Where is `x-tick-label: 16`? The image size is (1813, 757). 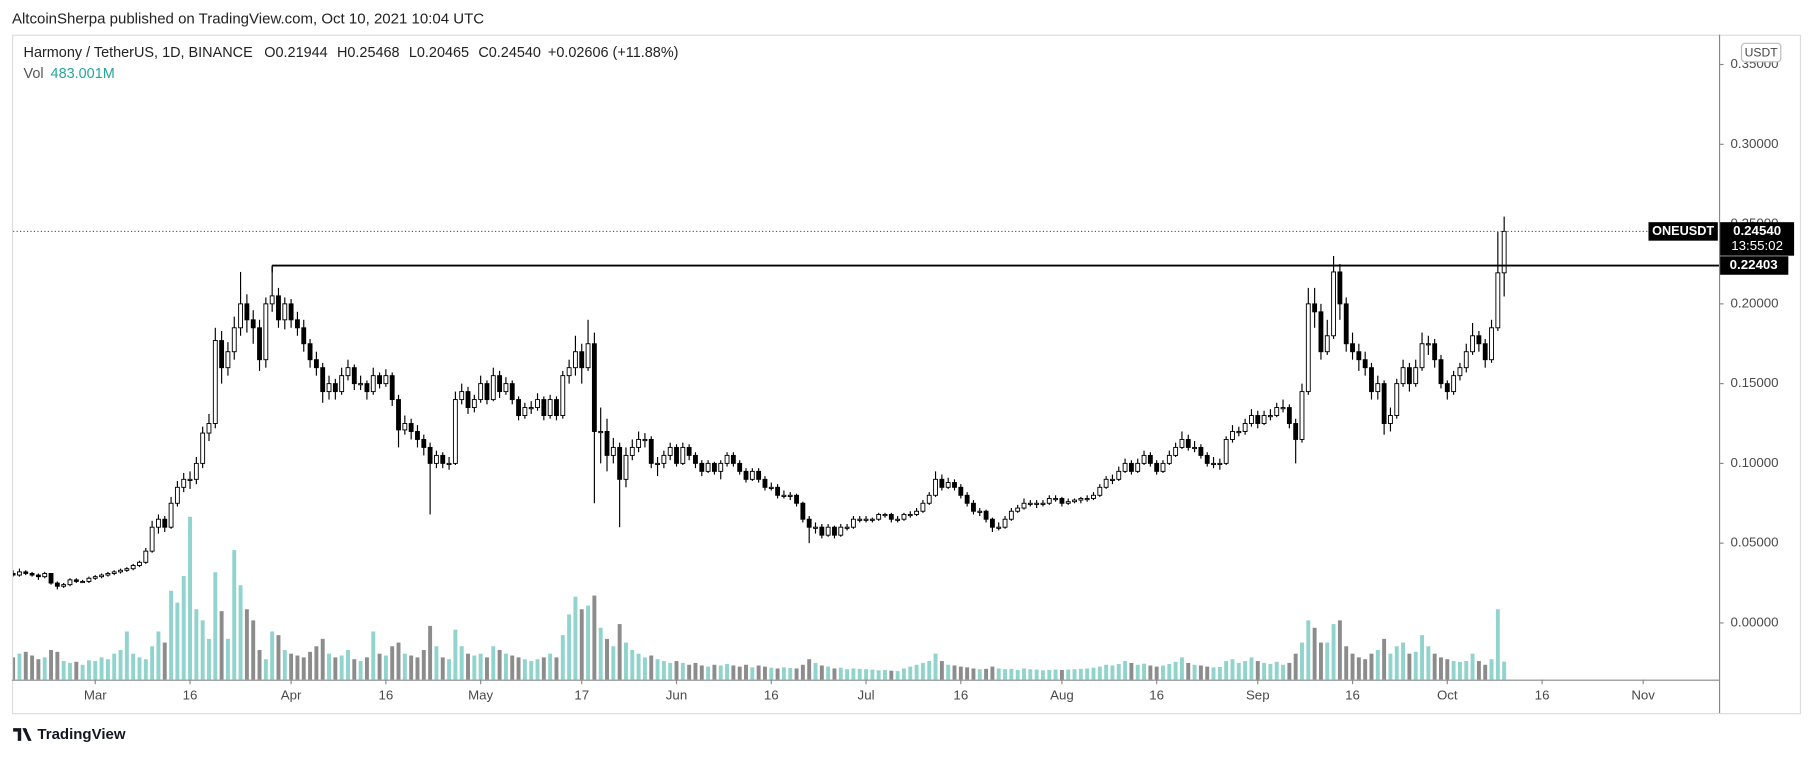
x-tick-label: 16 is located at coordinates (385, 694).